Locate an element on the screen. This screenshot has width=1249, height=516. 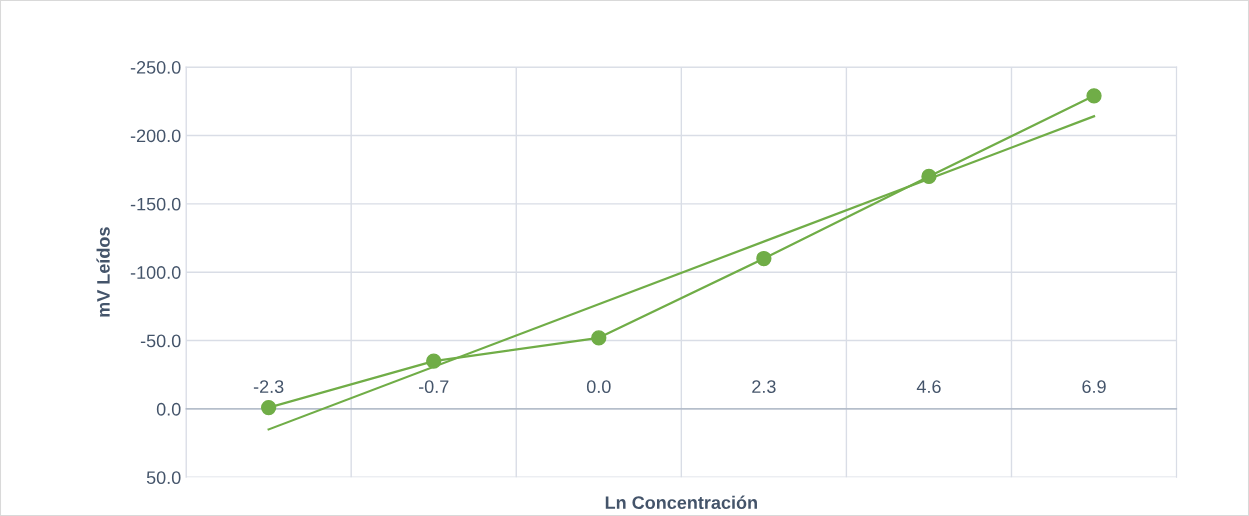
y-tick-label: -250.0 is located at coordinates (155, 67).